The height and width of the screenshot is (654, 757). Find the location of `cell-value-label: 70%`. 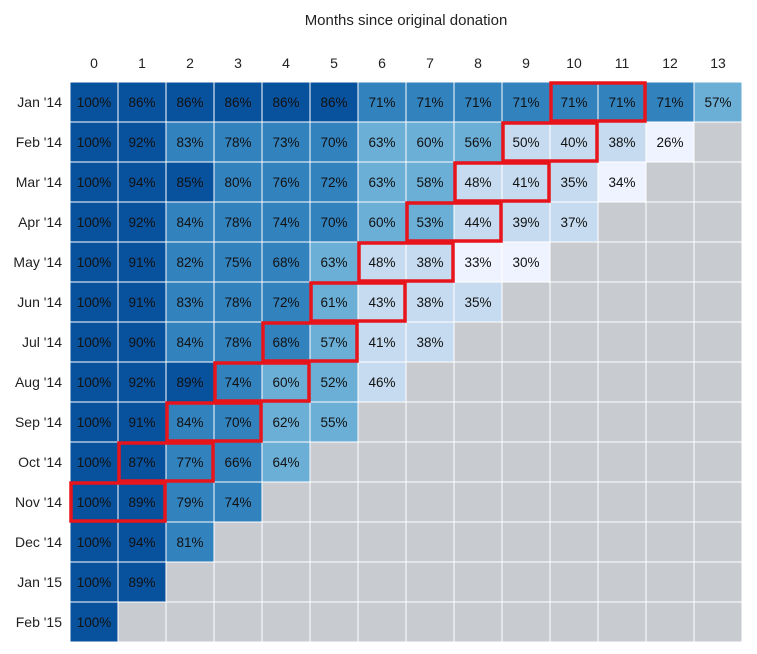

cell-value-label: 70% is located at coordinates (333, 222).